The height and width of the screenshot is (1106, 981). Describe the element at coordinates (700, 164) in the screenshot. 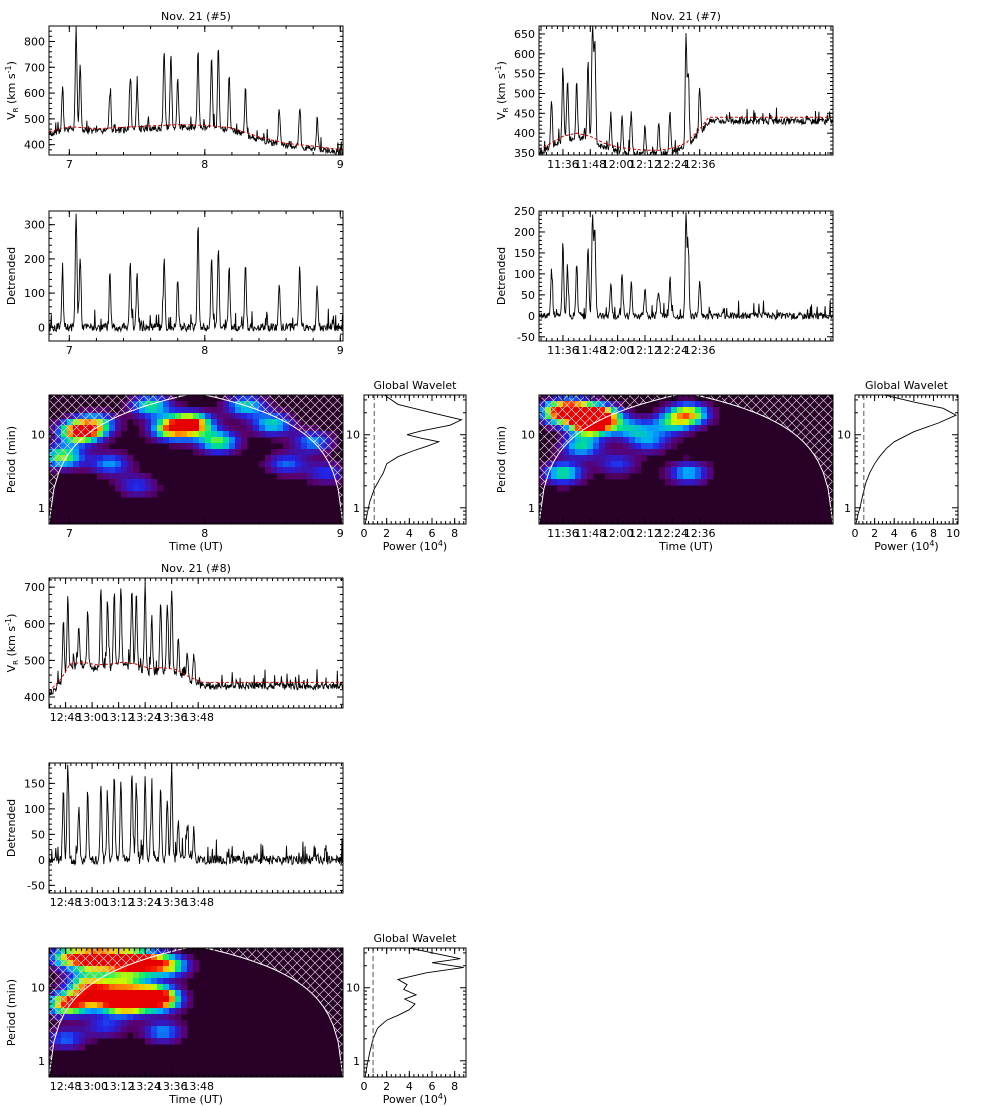

I see `x-tick-label: 12:36` at that location.